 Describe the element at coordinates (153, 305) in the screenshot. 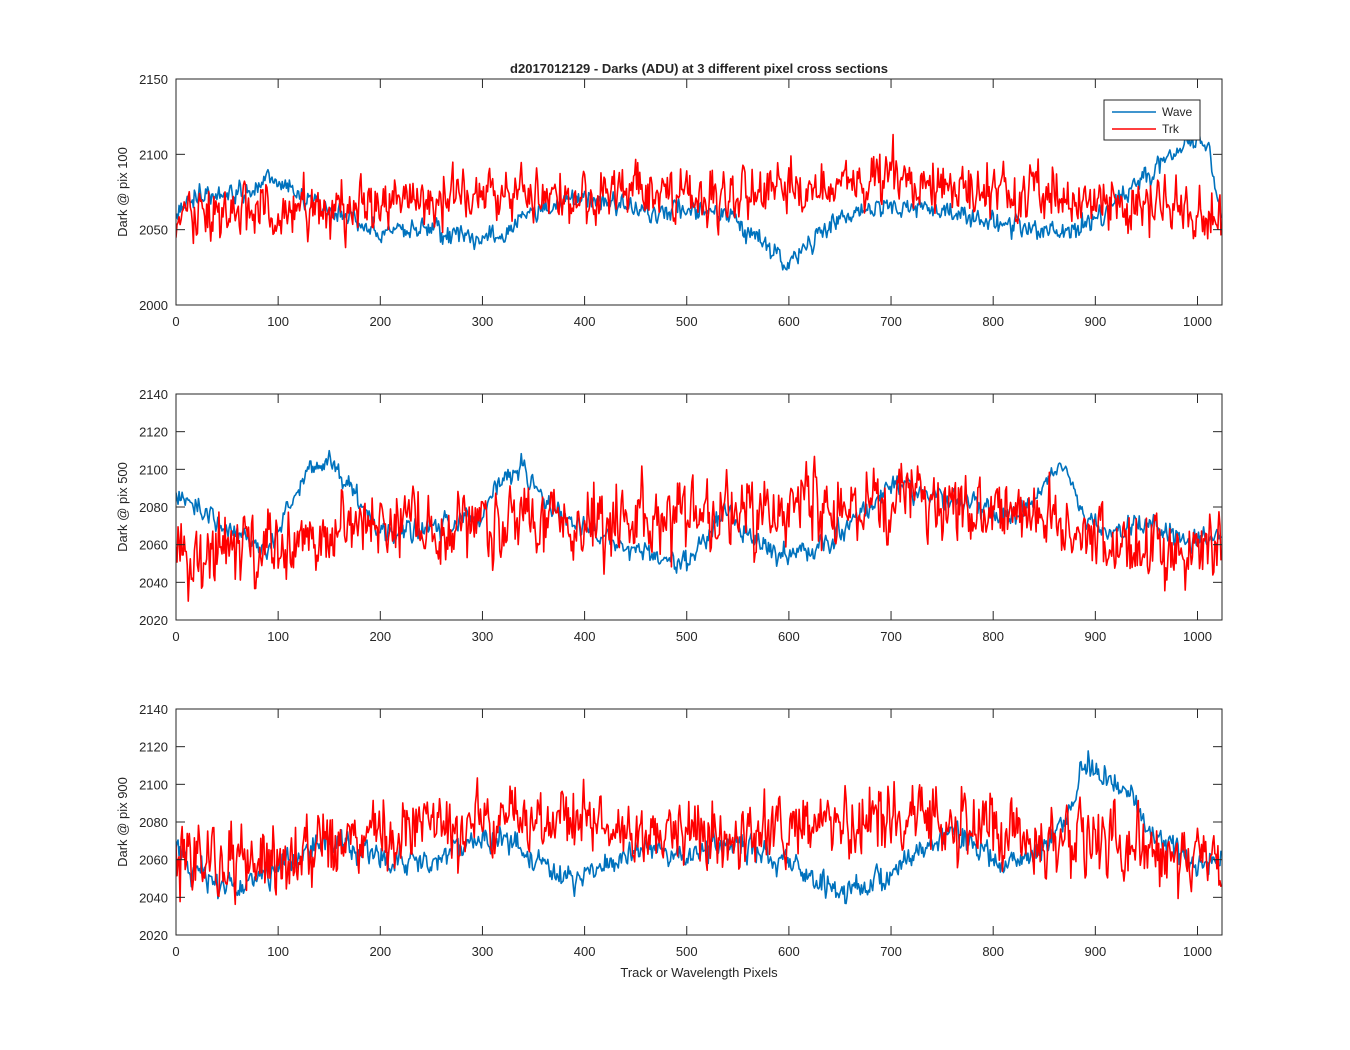

I see `y-tick-label: 2000` at that location.